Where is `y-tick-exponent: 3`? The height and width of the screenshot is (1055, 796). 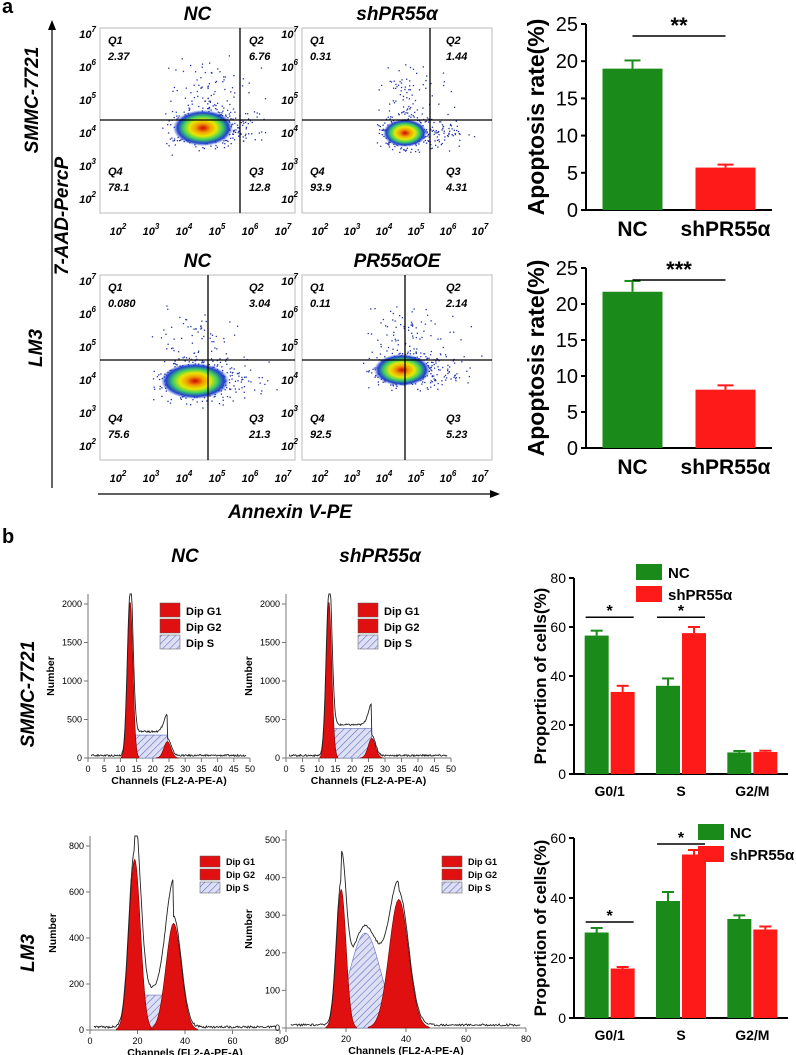 y-tick-exponent: 3 is located at coordinates (94, 161).